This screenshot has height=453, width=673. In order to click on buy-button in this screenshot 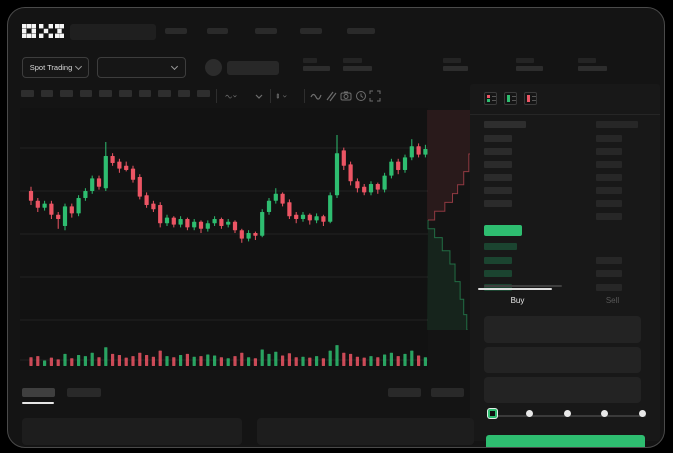, I will do `click(565, 441)`.